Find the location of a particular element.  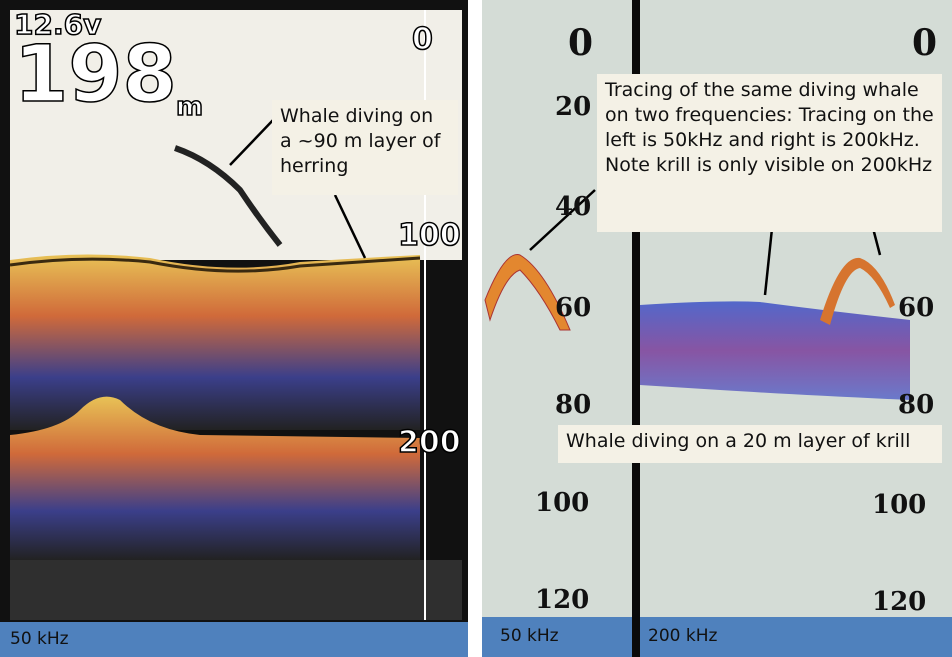

scale-label: 200 is located at coordinates (429, 442).